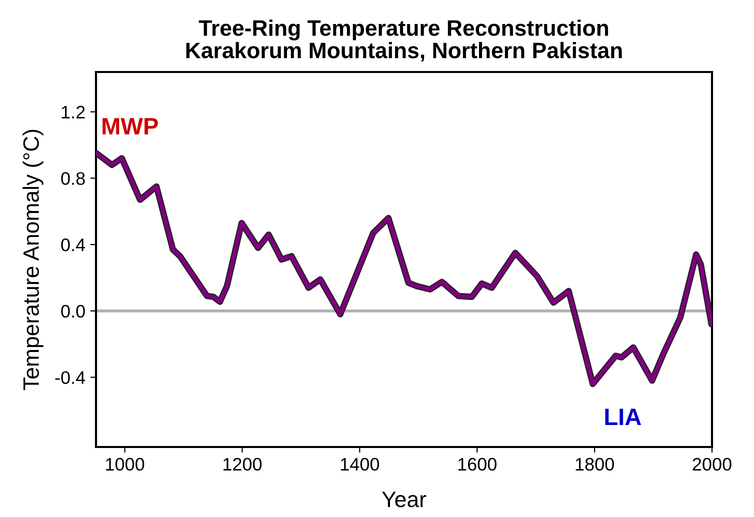  What do you see at coordinates (243, 464) in the screenshot?
I see `x-tick-label: 1200` at bounding box center [243, 464].